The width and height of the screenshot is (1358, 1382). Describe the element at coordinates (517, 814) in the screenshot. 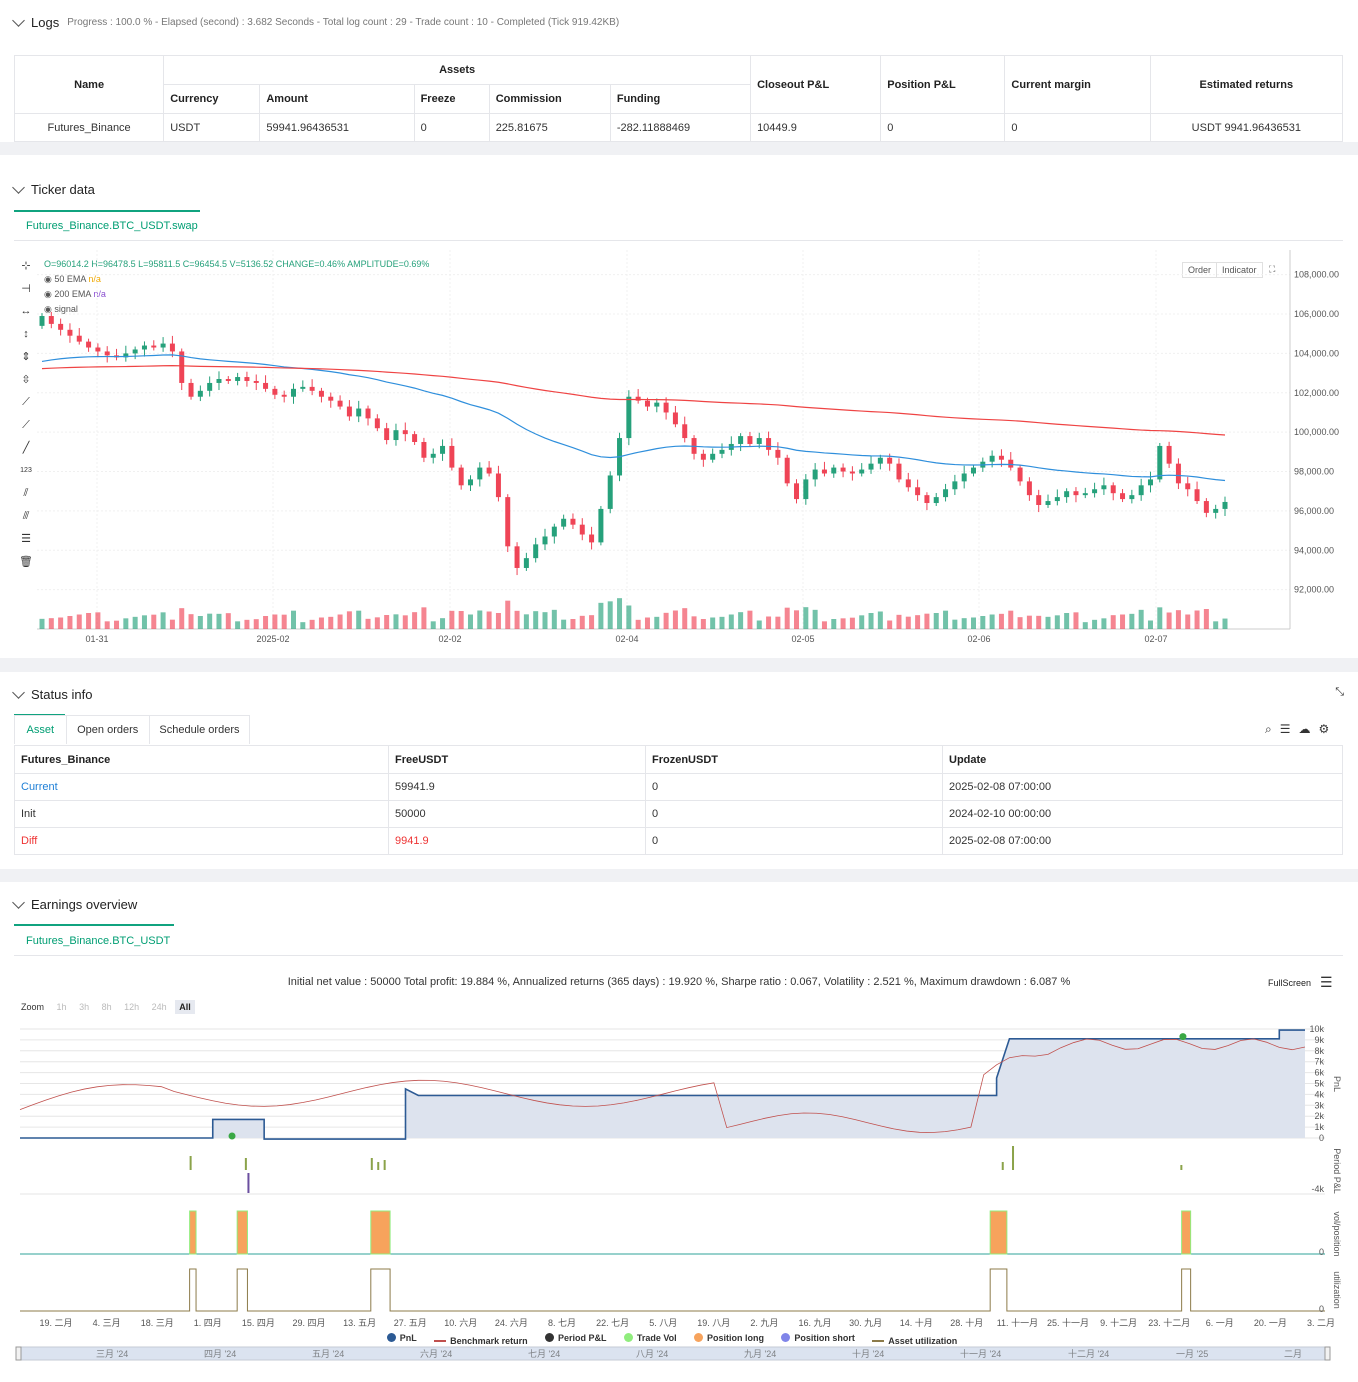

I see `cell-free: 50000` at that location.